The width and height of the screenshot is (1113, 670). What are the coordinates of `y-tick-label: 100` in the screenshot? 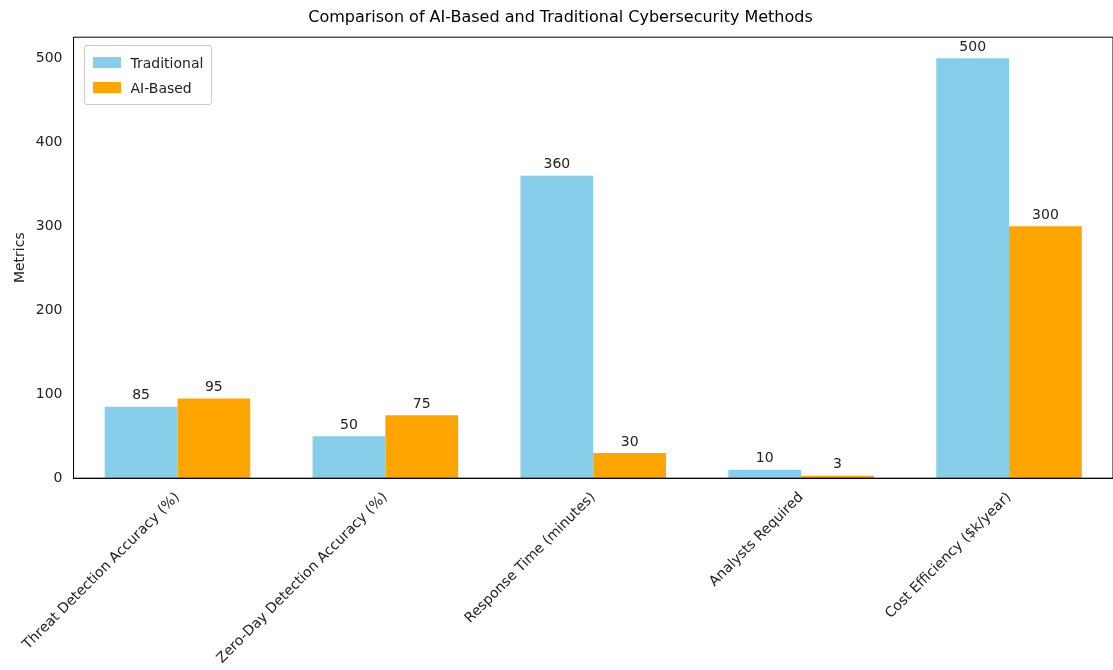 It's located at (49, 392).